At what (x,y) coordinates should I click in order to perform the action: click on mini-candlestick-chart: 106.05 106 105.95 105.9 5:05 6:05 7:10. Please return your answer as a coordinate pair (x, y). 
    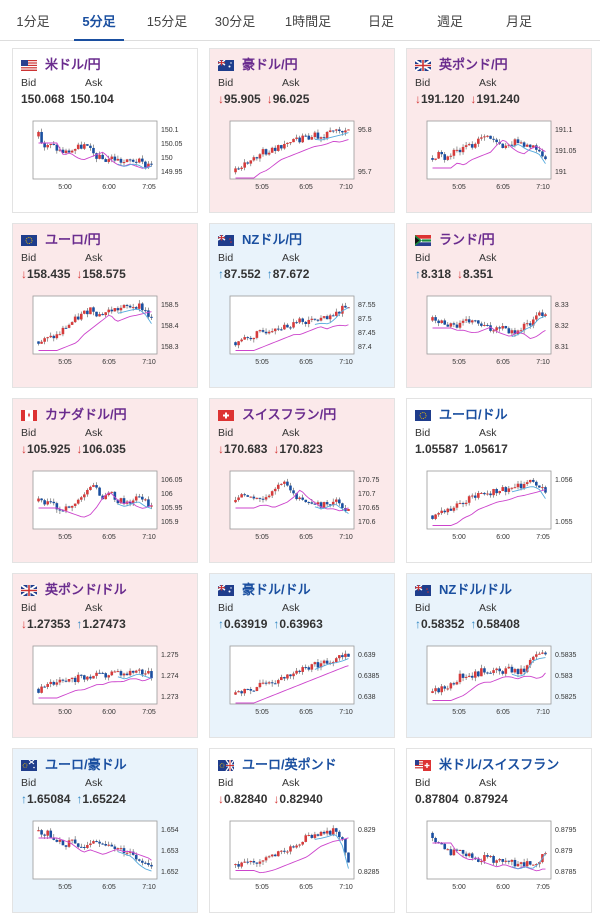
    Looking at the image, I should click on (106, 511).